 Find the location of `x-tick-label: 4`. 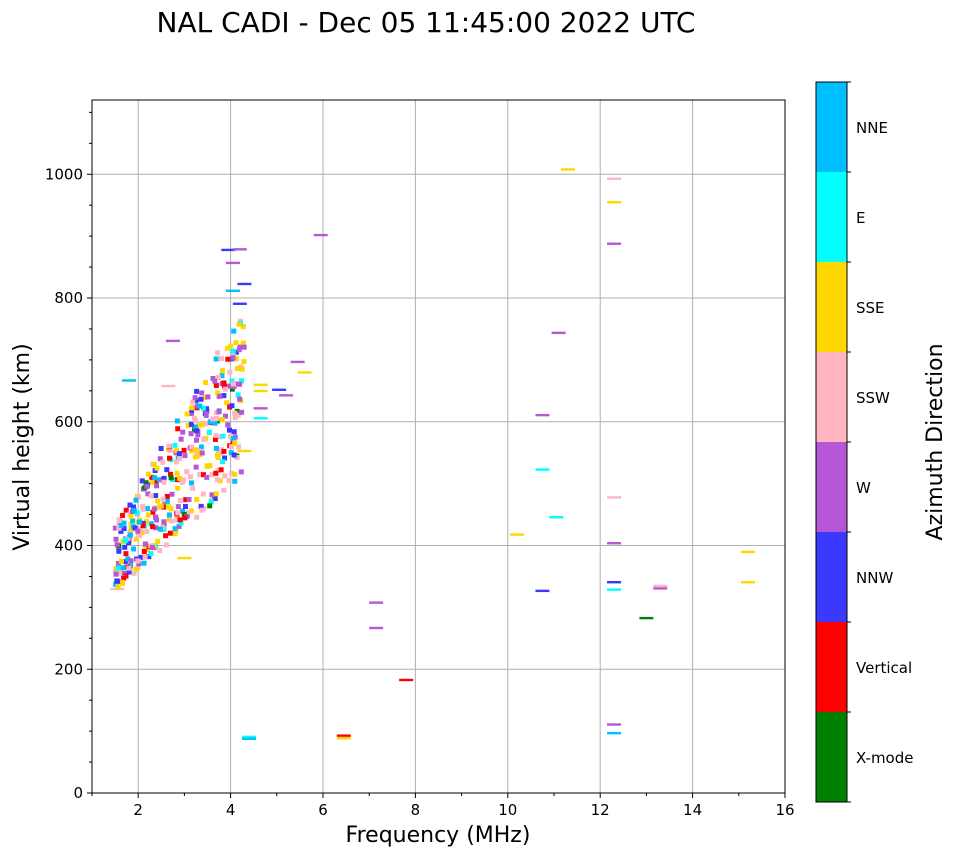

x-tick-label: 4 is located at coordinates (231, 810).